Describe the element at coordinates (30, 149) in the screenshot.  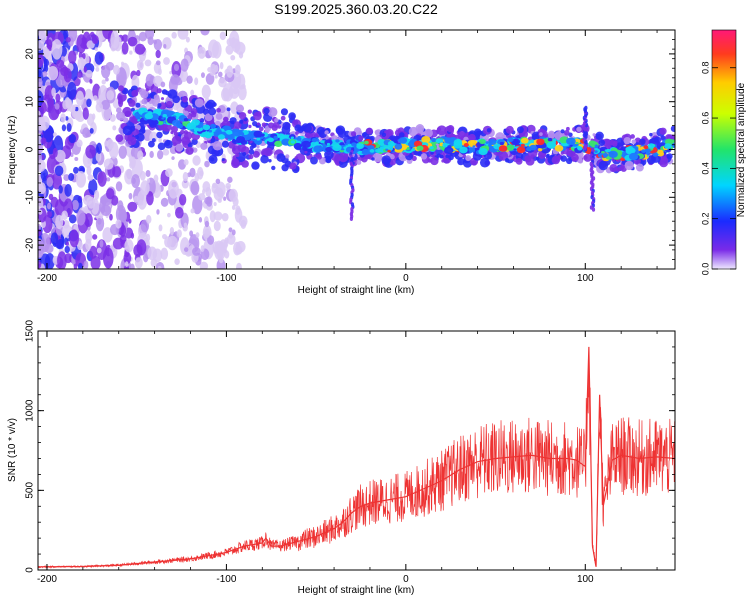
I see `spectrogram-ytick-label: 0` at that location.